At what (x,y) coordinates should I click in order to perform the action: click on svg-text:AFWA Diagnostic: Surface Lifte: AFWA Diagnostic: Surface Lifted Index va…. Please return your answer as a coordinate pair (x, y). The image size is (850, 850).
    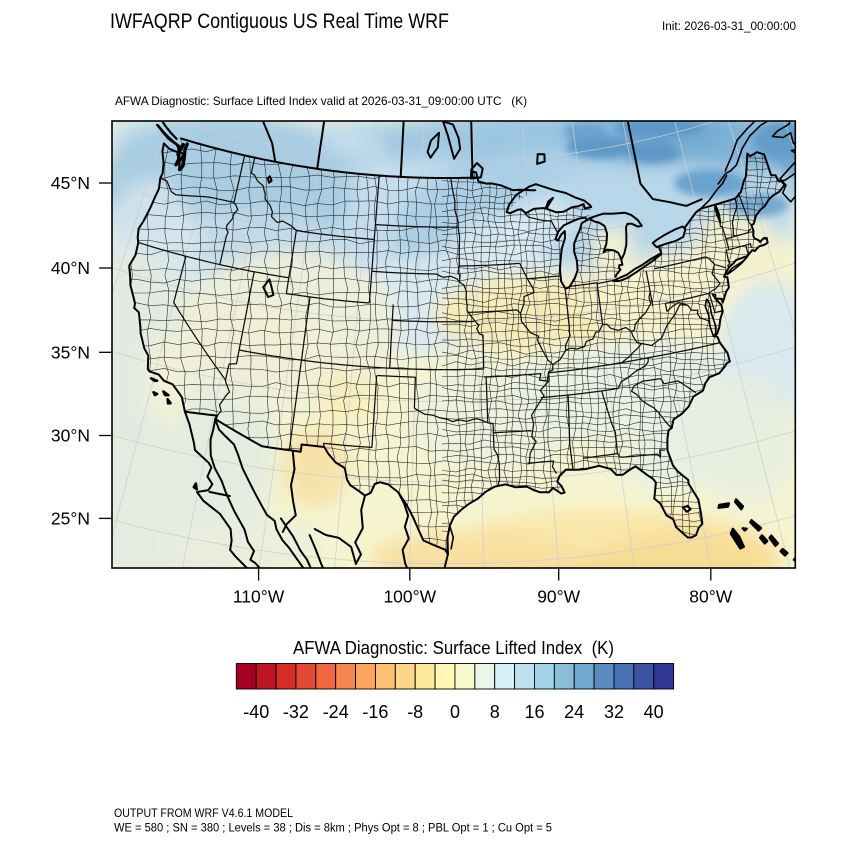
    Looking at the image, I should click on (321, 101).